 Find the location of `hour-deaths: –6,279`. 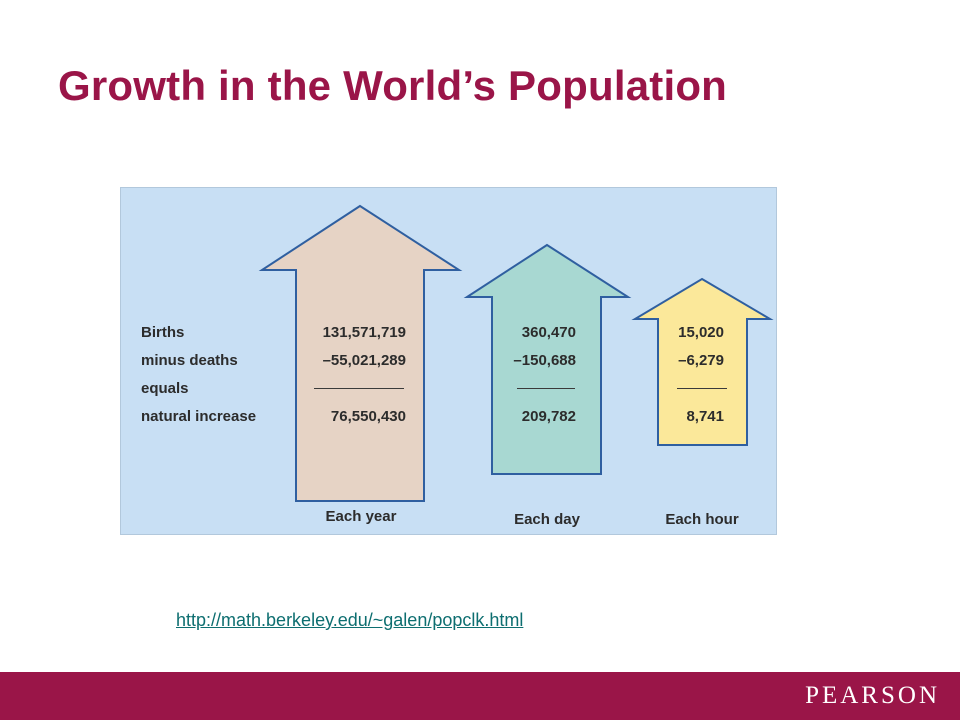

hour-deaths: –6,279 is located at coordinates (701, 360).